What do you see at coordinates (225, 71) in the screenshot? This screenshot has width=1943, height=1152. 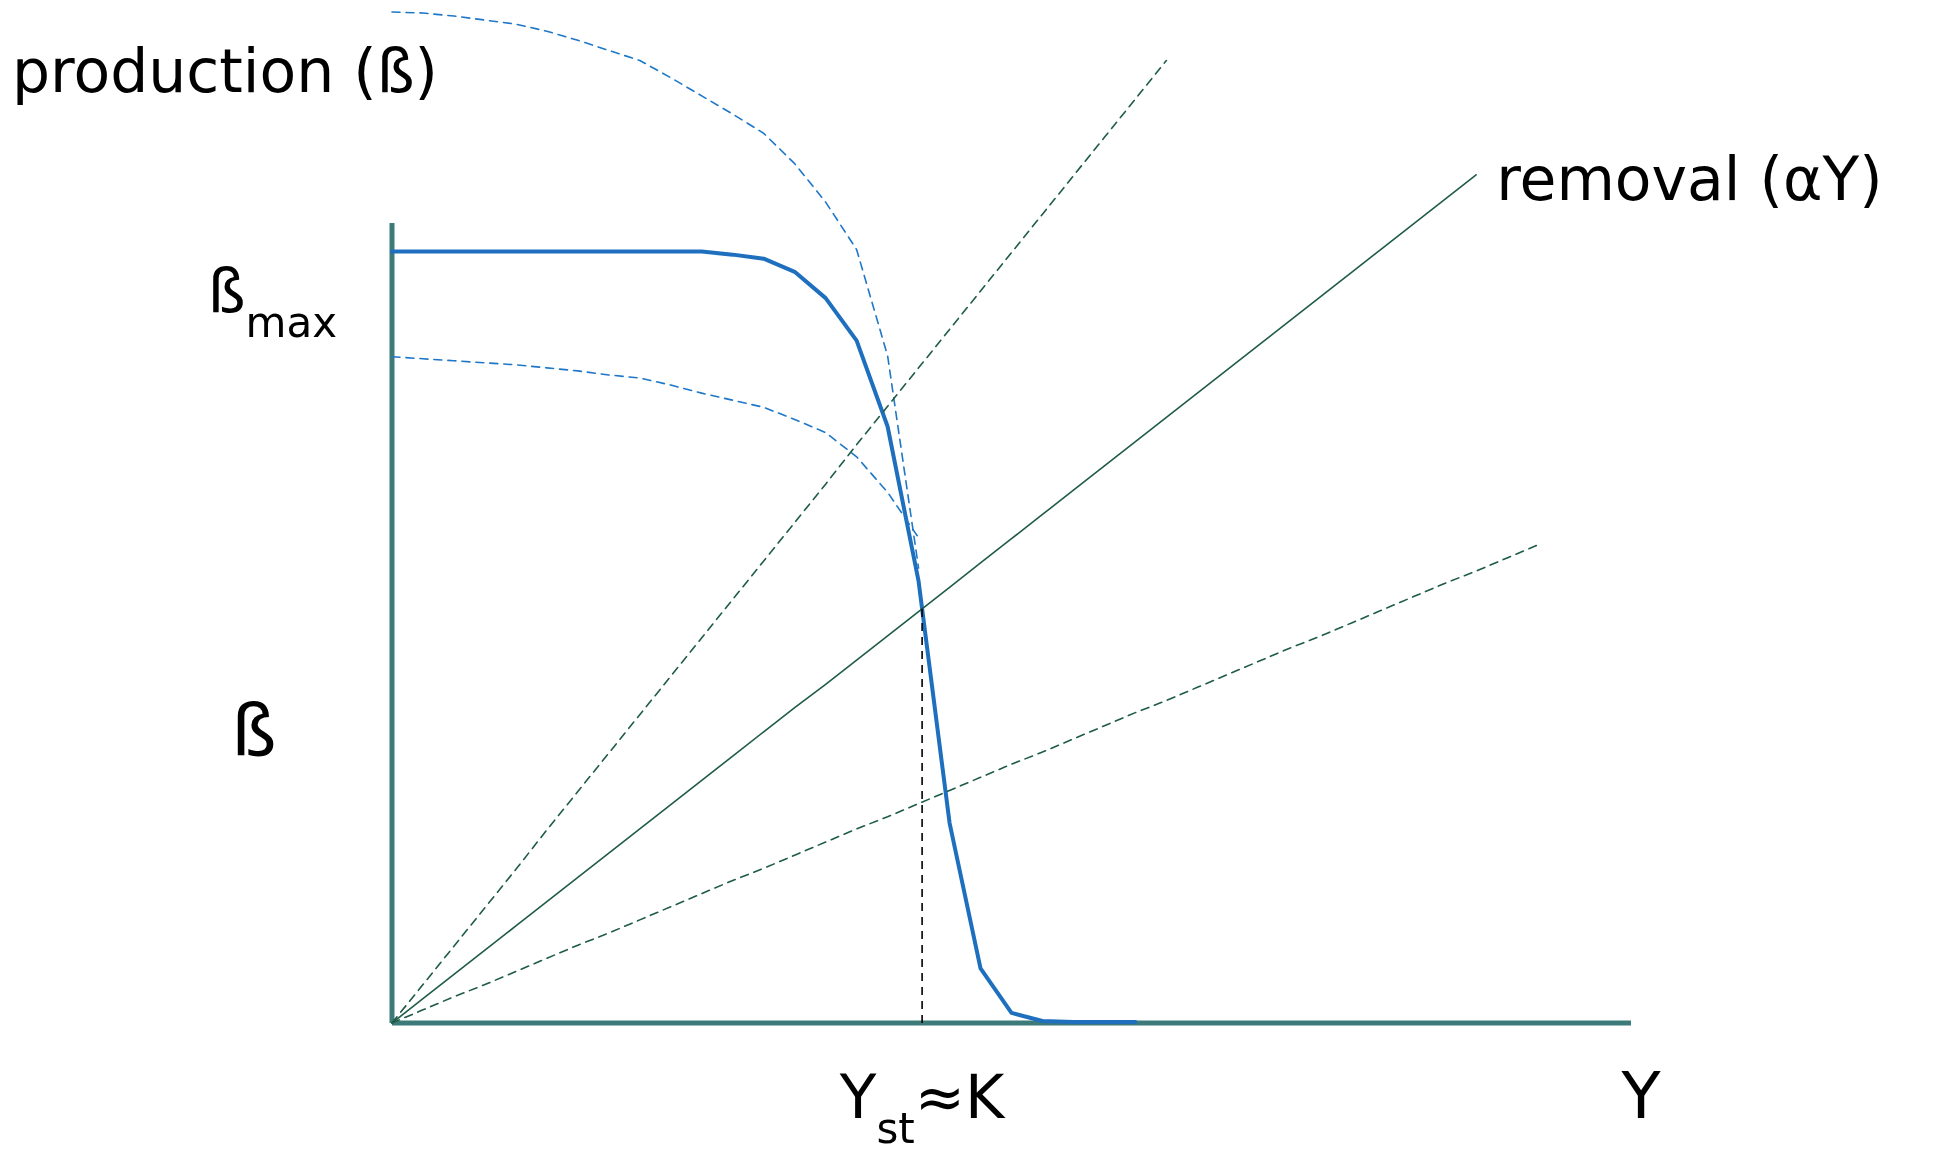 I see `annotation: production (ß)` at bounding box center [225, 71].